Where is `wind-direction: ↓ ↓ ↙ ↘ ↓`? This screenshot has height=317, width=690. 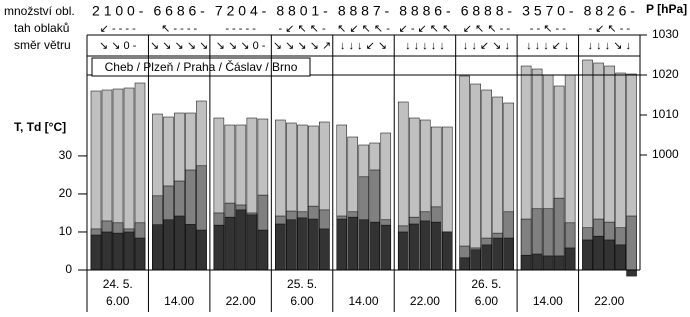 wind-direction: ↓ ↓ ↙ ↘ ↓ is located at coordinates (486, 46).